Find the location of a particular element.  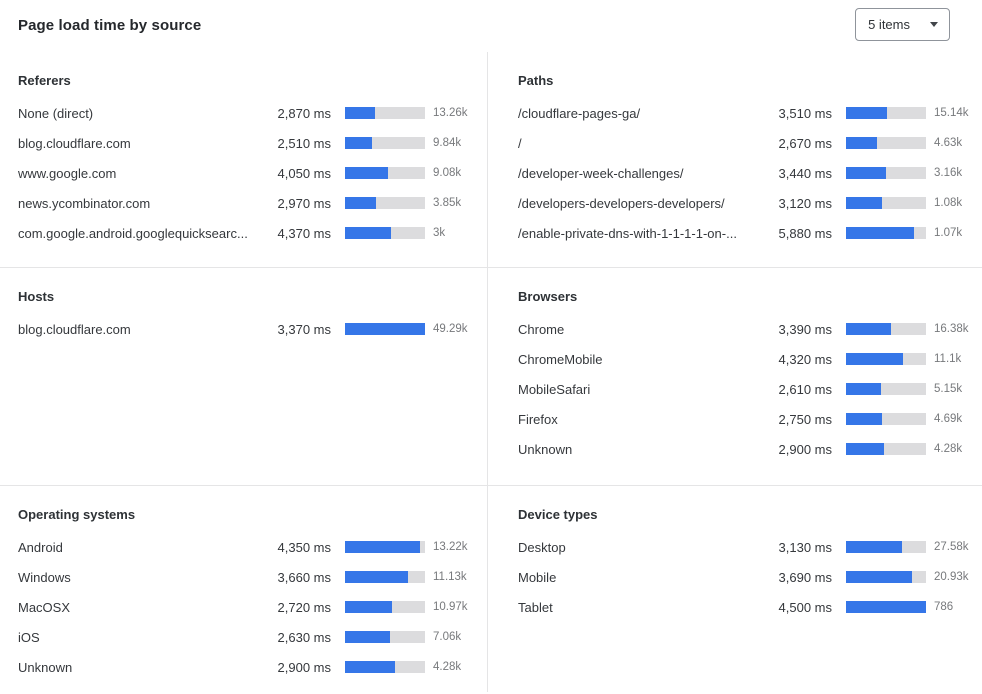

row-count: 27.58k is located at coordinates (951, 547).